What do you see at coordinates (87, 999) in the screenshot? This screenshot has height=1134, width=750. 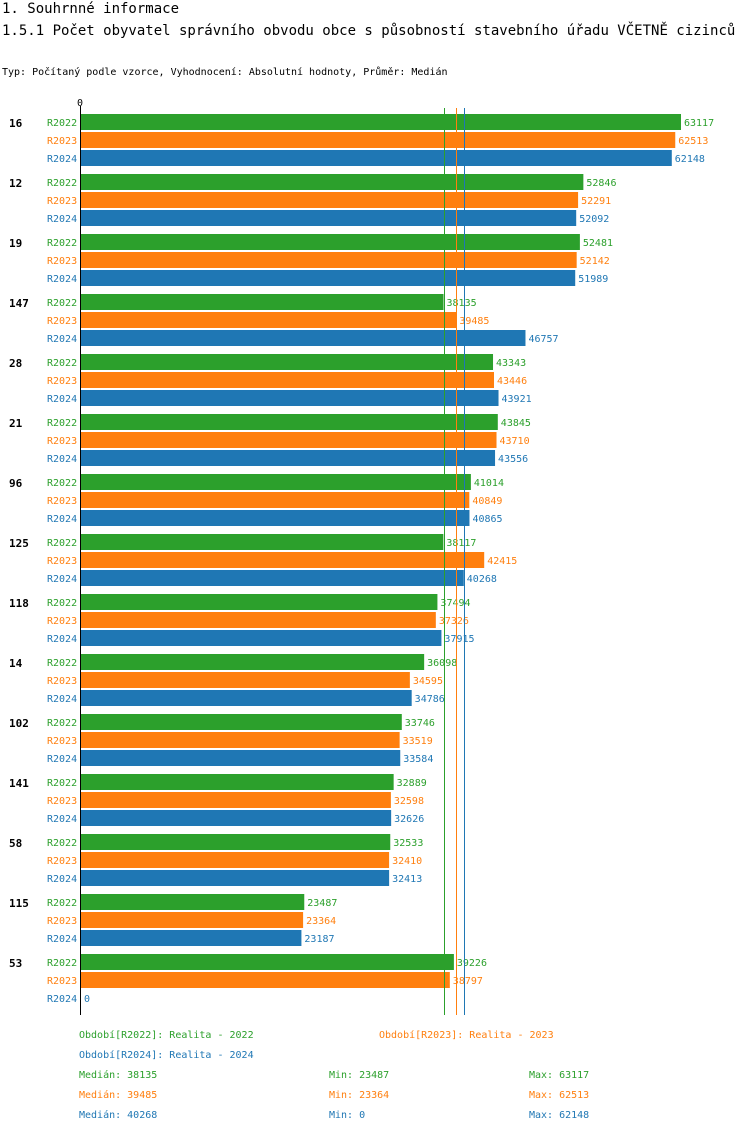 I see `data-label: 0` at bounding box center [87, 999].